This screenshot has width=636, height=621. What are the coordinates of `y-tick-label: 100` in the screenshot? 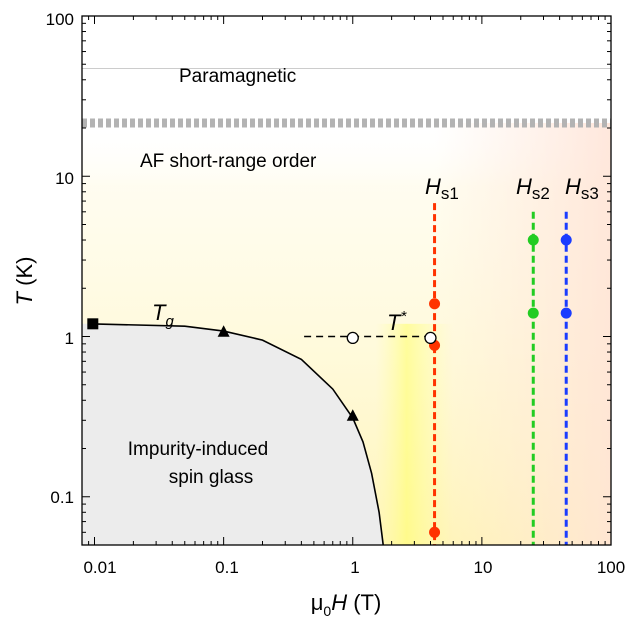 It's located at (60, 19).